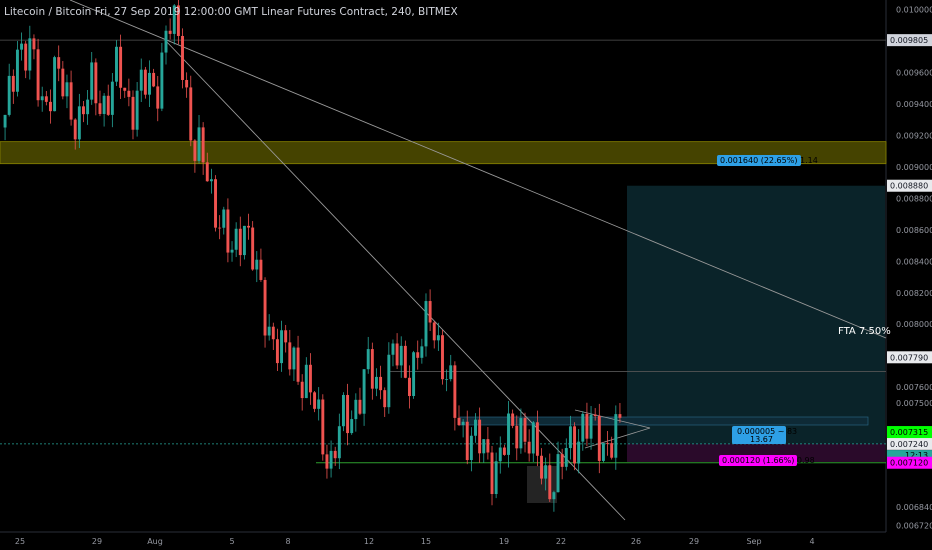 The image size is (932, 550). I want to click on entry-info-bg, so click(759, 435).